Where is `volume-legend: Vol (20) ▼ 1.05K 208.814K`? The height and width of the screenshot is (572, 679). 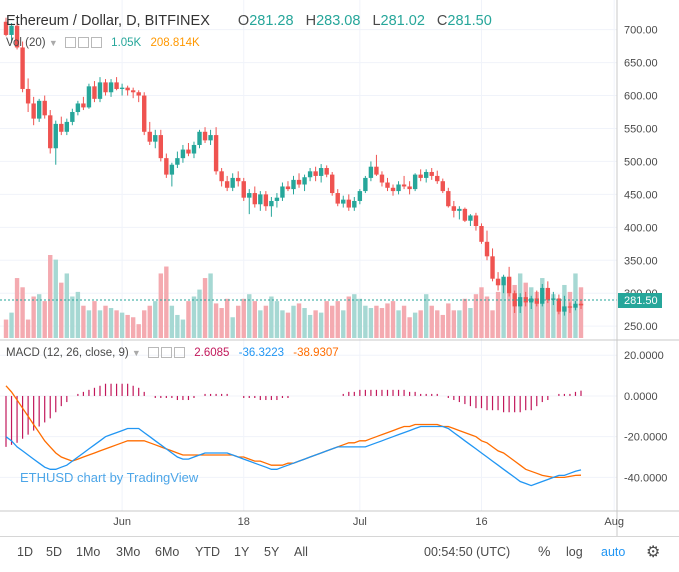 volume-legend: Vol (20) ▼ 1.05K 208.814K is located at coordinates (103, 43).